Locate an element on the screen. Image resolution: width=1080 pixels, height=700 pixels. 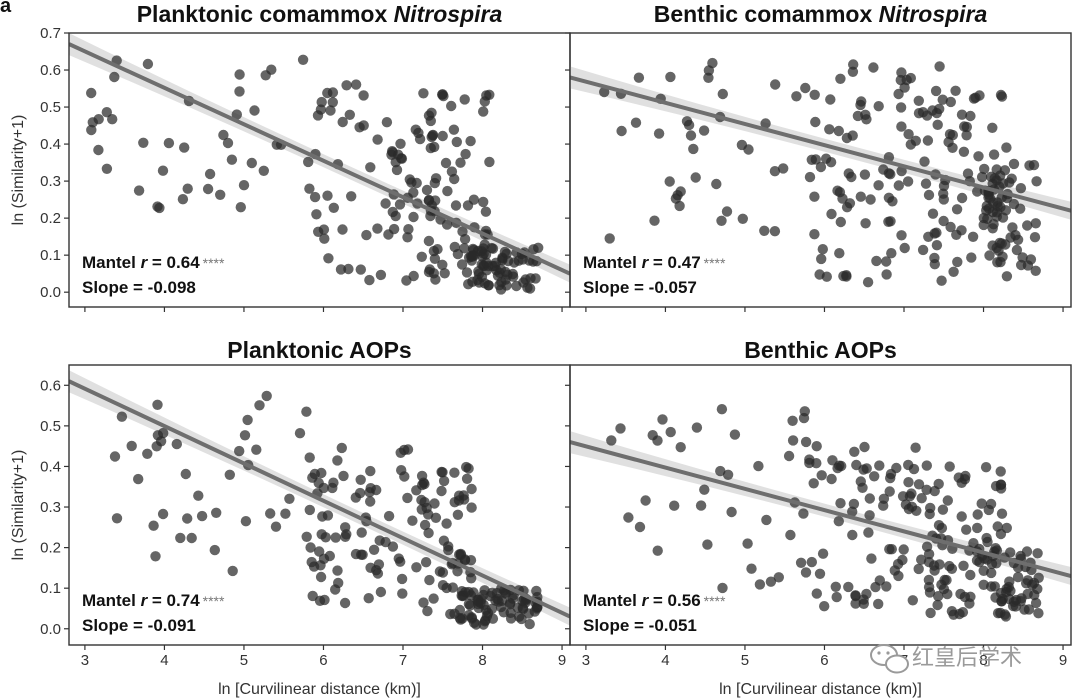
x-tick-label: 4 is located at coordinates (164, 660).